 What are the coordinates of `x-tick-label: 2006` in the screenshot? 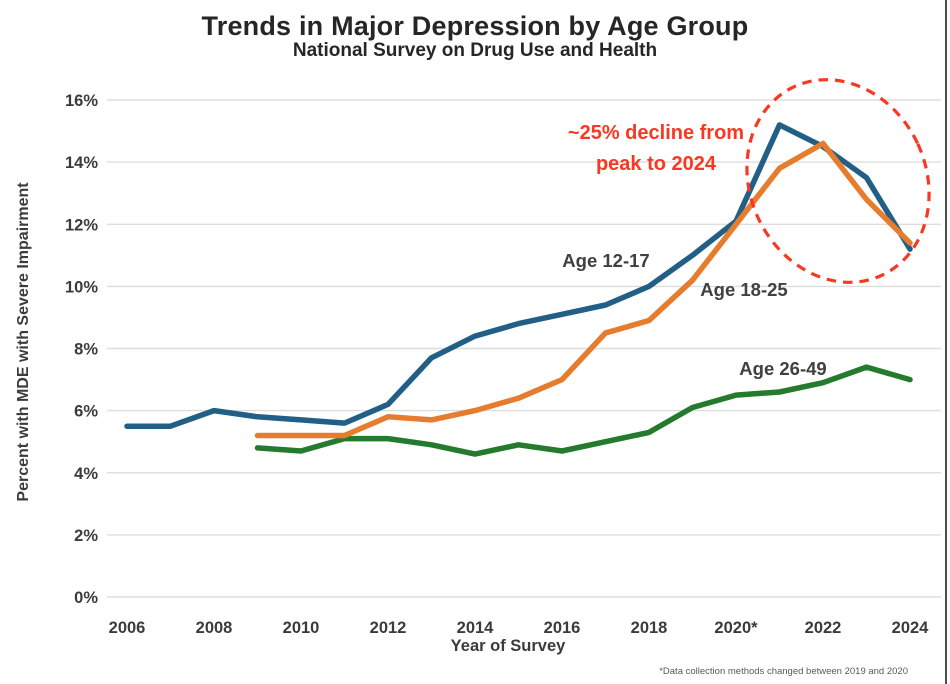 It's located at (127, 628).